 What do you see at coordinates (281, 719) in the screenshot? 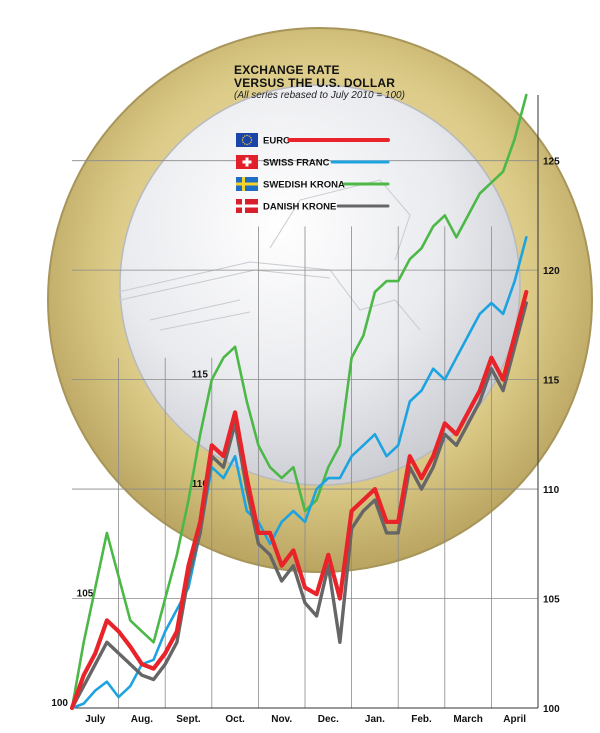
I see `x-tick-label: Nov.` at bounding box center [281, 719].